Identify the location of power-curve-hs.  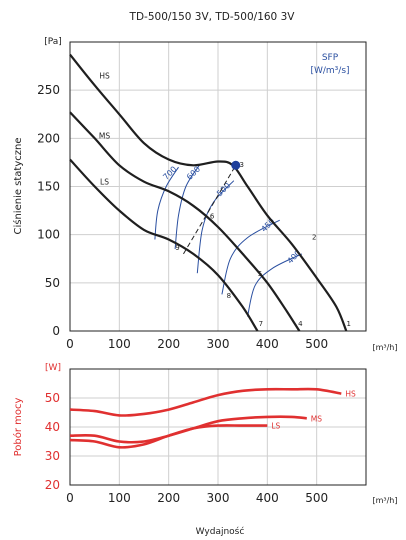
(205, 402).